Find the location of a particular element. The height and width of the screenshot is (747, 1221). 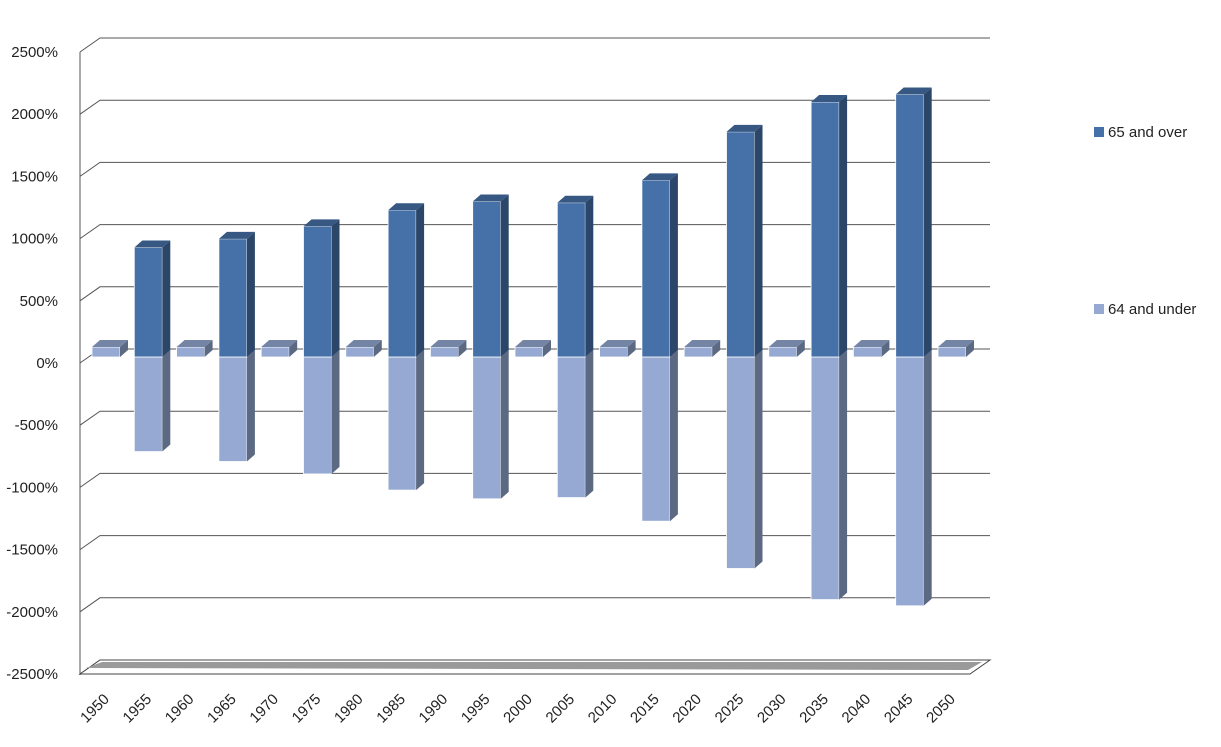

bar-over65-1955 is located at coordinates (152, 299).